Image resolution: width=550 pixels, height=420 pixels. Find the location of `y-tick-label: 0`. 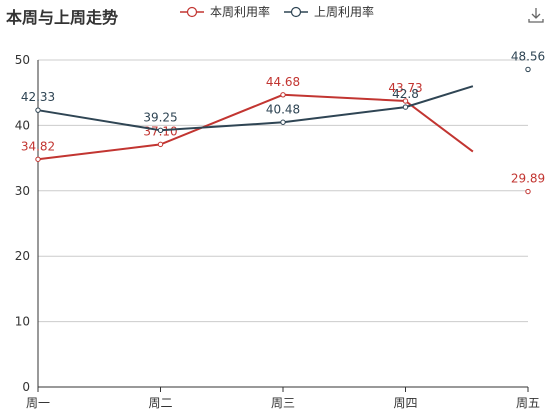

y-tick-label: 0 is located at coordinates (26, 387).